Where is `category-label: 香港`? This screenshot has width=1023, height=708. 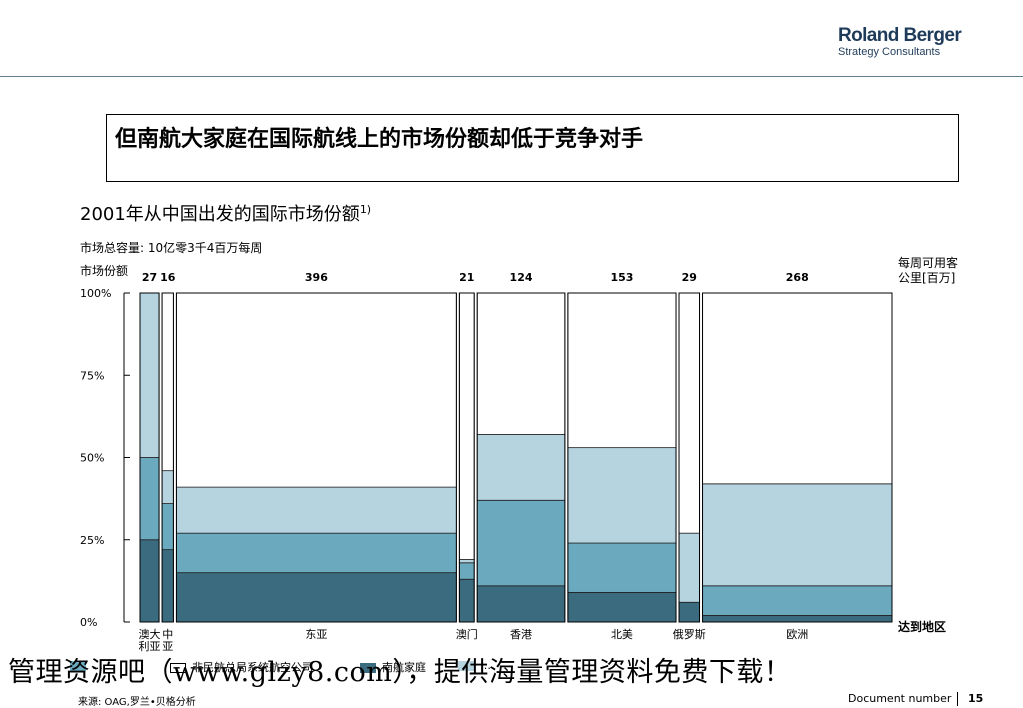
category-label: 香港 is located at coordinates (521, 634).